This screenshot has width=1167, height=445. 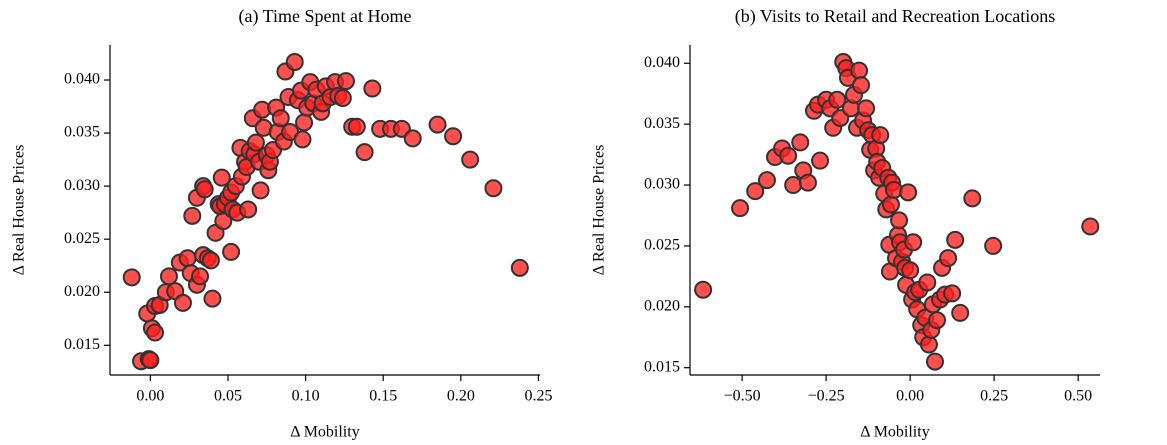 What do you see at coordinates (1078, 396) in the screenshot?
I see `x-tick-label: 0.50` at bounding box center [1078, 396].